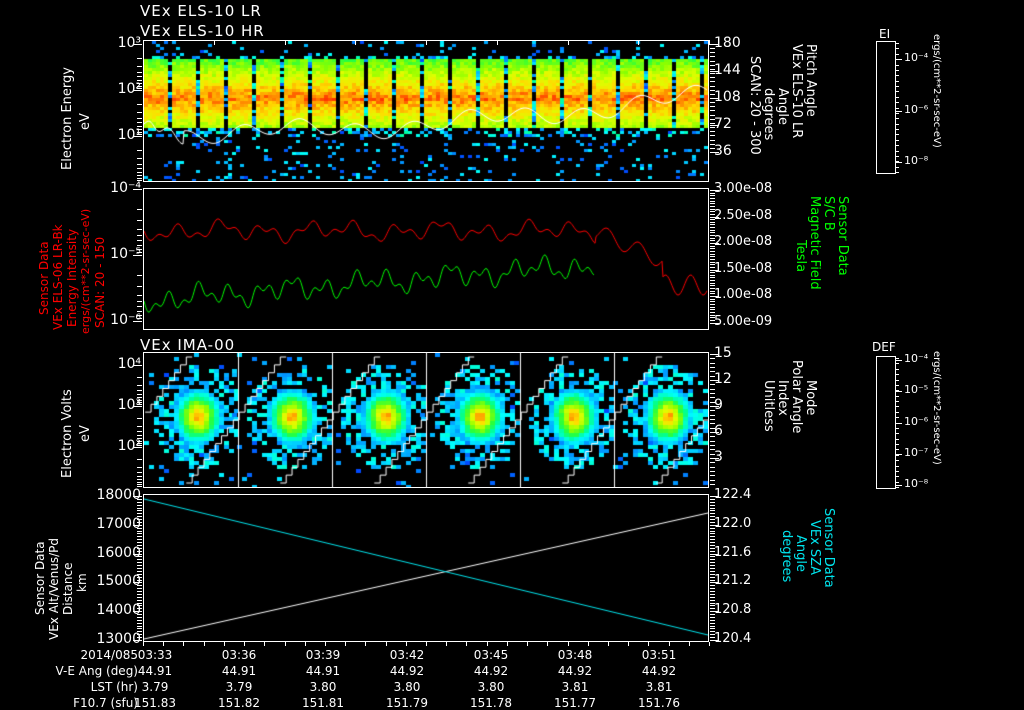 Image resolution: width=1024 pixels, height=710 pixels. I want to click on table-cell: 03:51, so click(659, 655).